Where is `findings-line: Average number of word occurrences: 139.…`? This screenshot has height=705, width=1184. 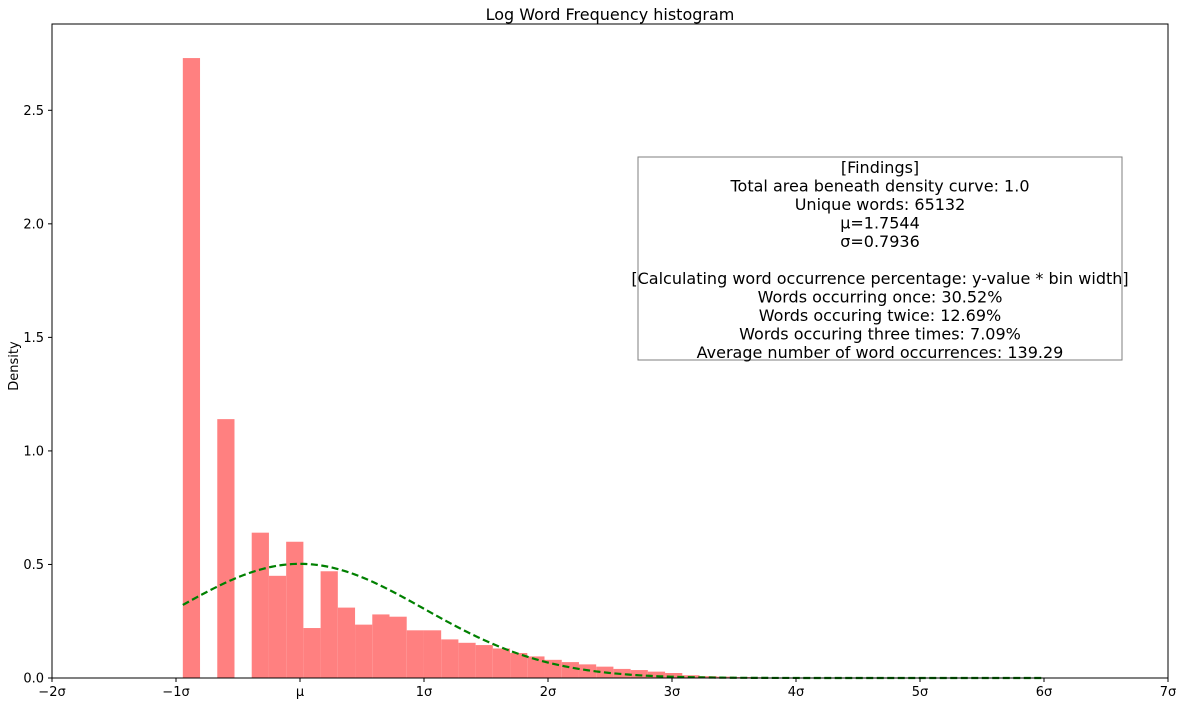 findings-line: Average number of word occurrences: 139.… is located at coordinates (880, 352).